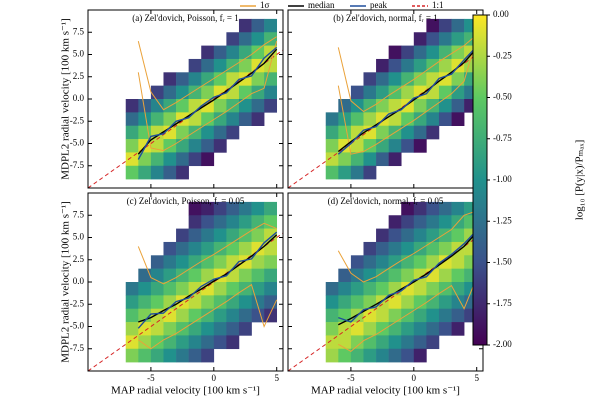 This screenshot has height=400, width=600. What do you see at coordinates (66, 282) in the screenshot?
I see `y-axis-label: MDPL2 radial velocity [100 km s⁻¹]` at bounding box center [66, 282].